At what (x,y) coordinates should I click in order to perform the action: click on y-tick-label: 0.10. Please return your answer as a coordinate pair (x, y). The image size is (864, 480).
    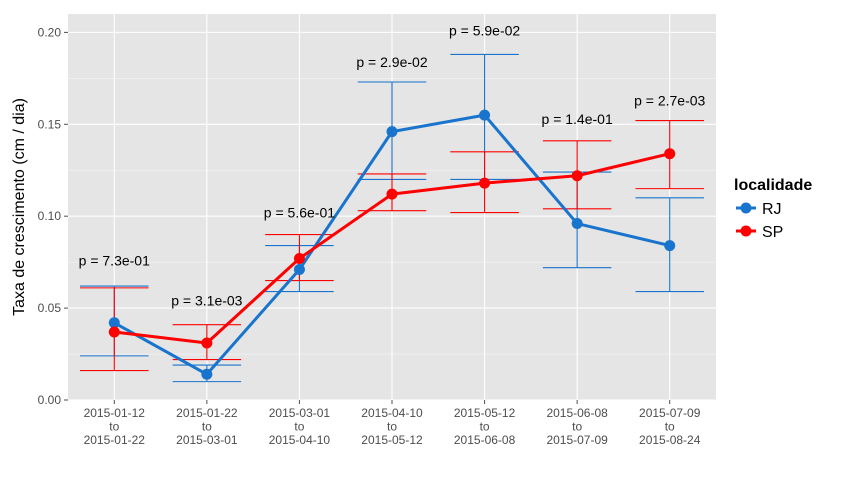
    Looking at the image, I should click on (50, 216).